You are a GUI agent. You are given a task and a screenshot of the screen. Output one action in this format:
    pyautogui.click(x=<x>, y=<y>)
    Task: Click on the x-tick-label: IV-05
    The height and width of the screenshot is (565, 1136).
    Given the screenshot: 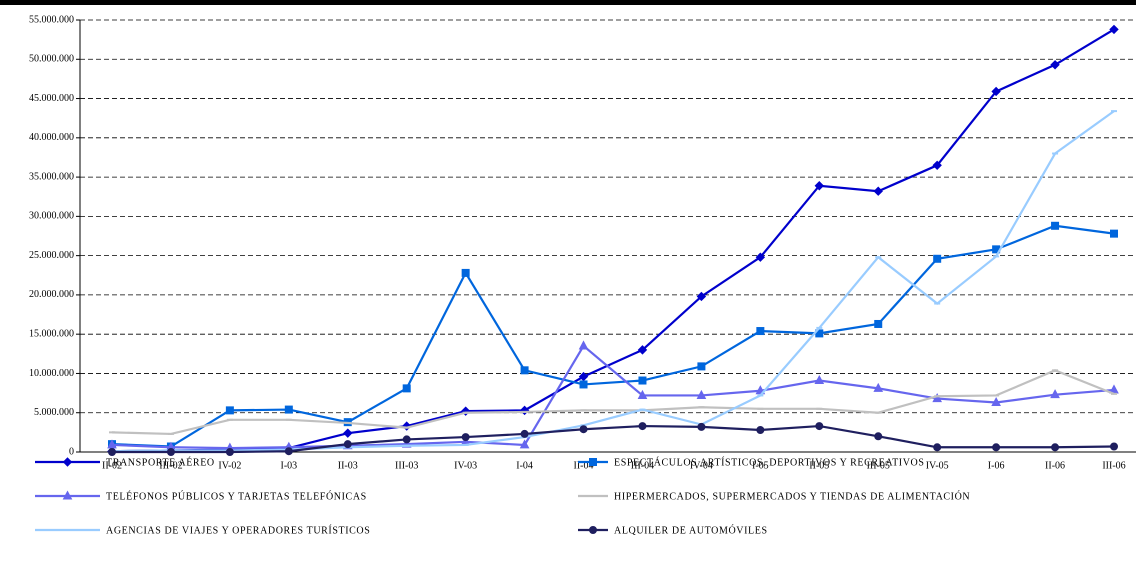 What is the action you would take?
    pyautogui.click(x=937, y=465)
    